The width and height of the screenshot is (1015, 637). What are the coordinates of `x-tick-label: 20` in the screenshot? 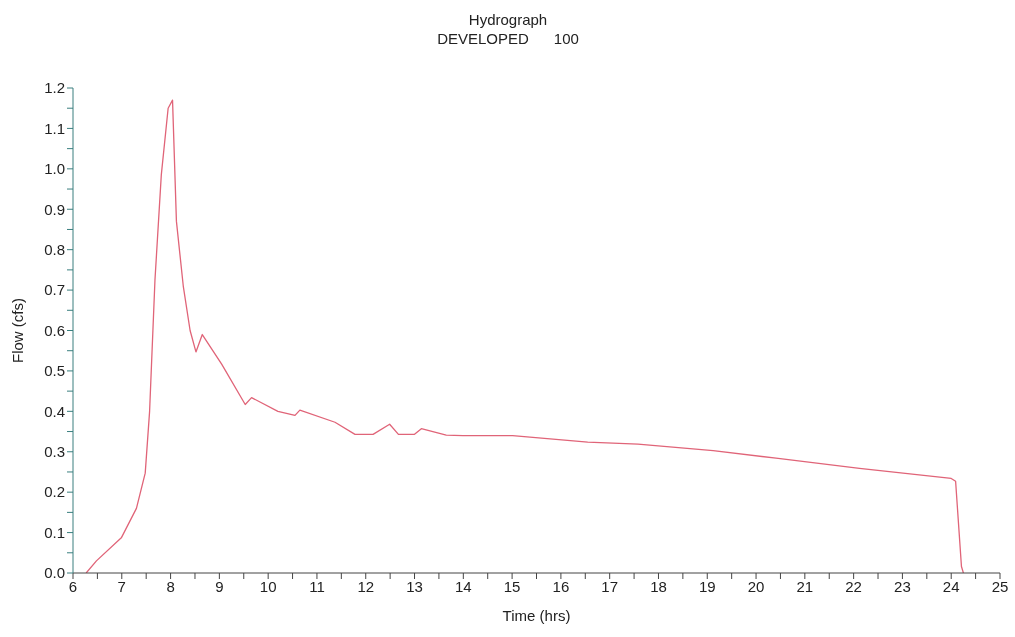 It's located at (756, 586).